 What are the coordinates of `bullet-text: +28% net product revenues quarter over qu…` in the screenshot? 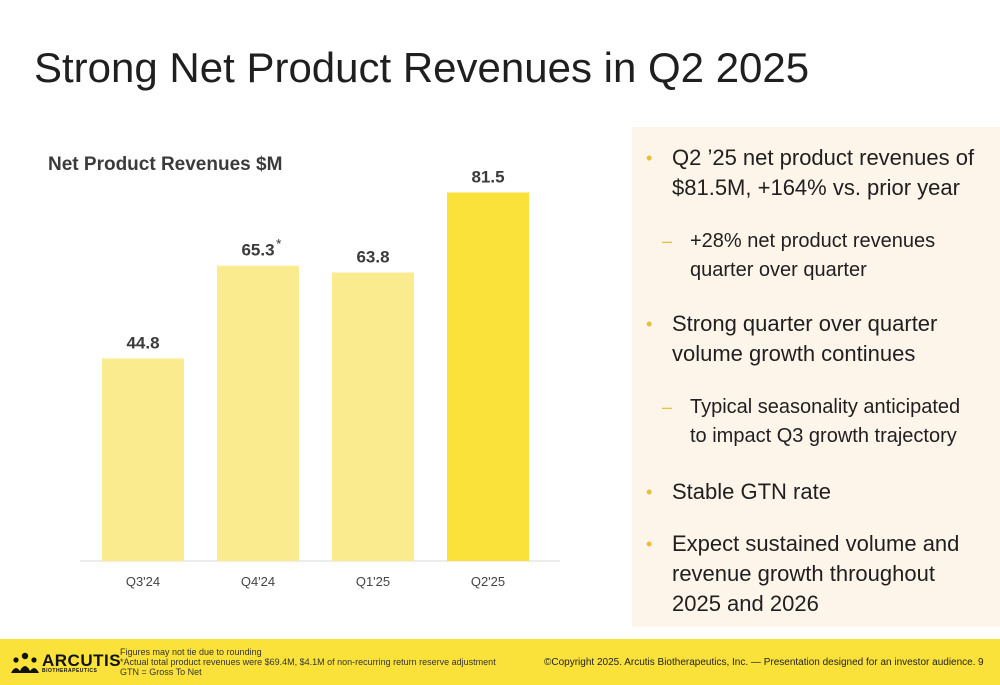 It's located at (812, 256).